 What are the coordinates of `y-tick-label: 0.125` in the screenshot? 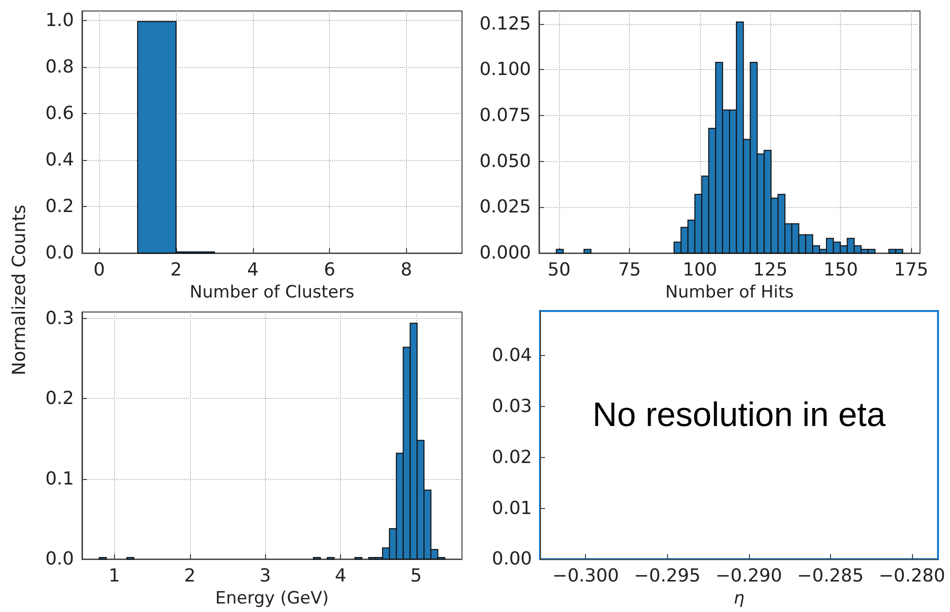 It's located at (505, 23).